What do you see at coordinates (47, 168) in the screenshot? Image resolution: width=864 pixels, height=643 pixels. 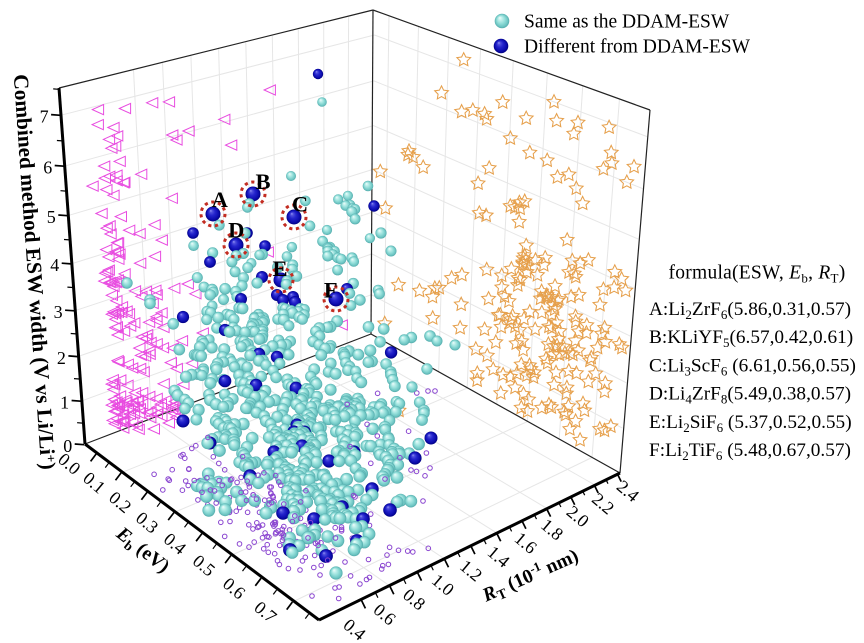 I see `svg-text: 6` at bounding box center [47, 168].